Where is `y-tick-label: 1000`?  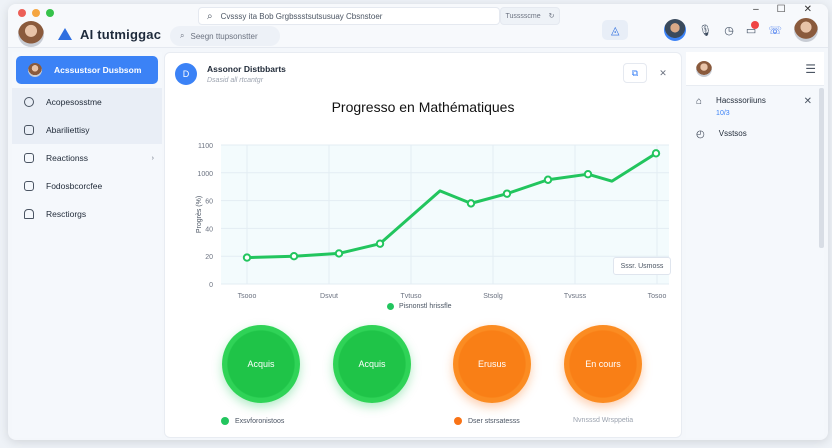 y-tick-label: 1000 is located at coordinates (205, 174).